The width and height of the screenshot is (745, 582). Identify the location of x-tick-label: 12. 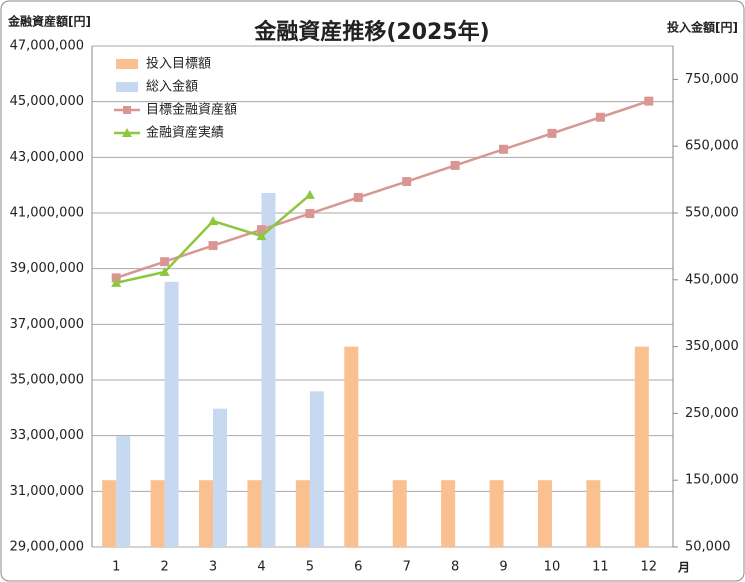
(649, 567).